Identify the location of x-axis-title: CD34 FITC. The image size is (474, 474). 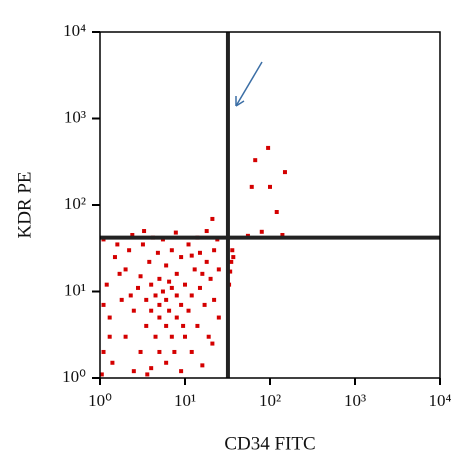
(269, 443).